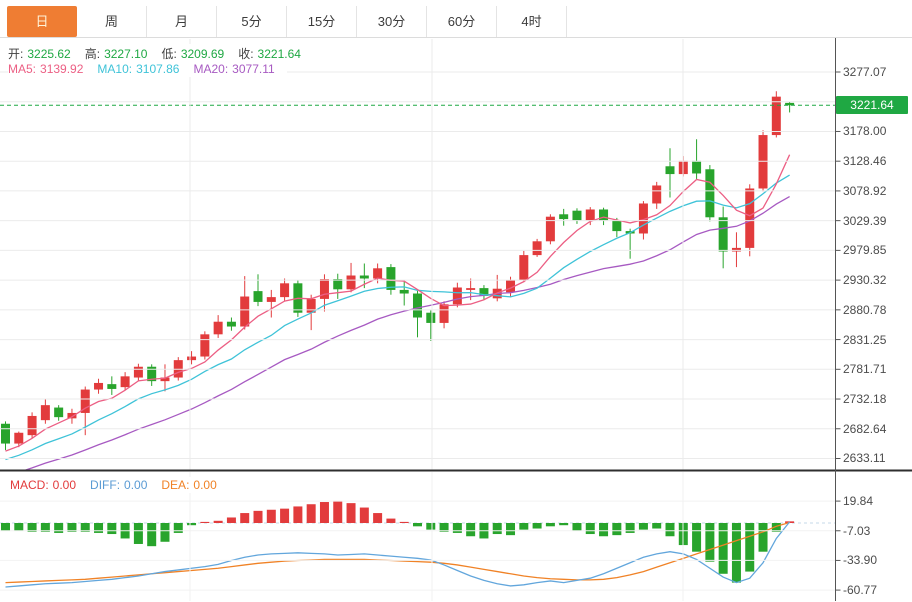 This screenshot has height=602, width=912. What do you see at coordinates (112, 21) in the screenshot?
I see `tab-week: 周` at bounding box center [112, 21].